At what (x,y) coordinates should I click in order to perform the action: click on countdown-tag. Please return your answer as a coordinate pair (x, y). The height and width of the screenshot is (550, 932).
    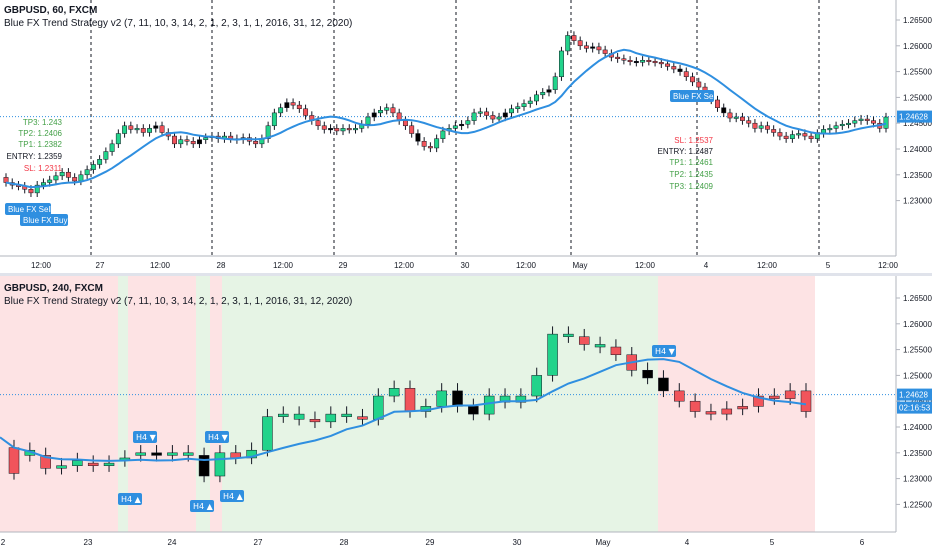
    Looking at the image, I should click on (914, 407).